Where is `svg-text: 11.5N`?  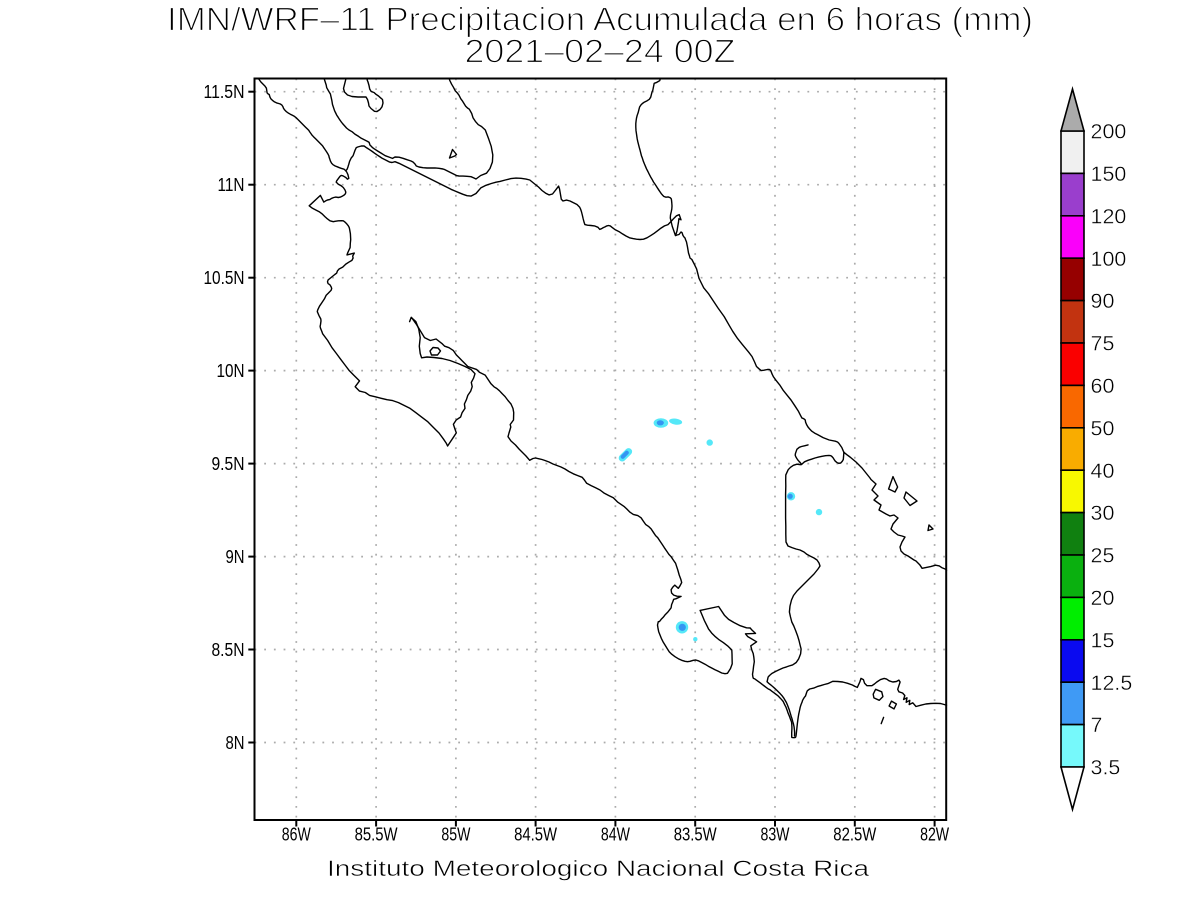
svg-text: 11.5N is located at coordinates (224, 92).